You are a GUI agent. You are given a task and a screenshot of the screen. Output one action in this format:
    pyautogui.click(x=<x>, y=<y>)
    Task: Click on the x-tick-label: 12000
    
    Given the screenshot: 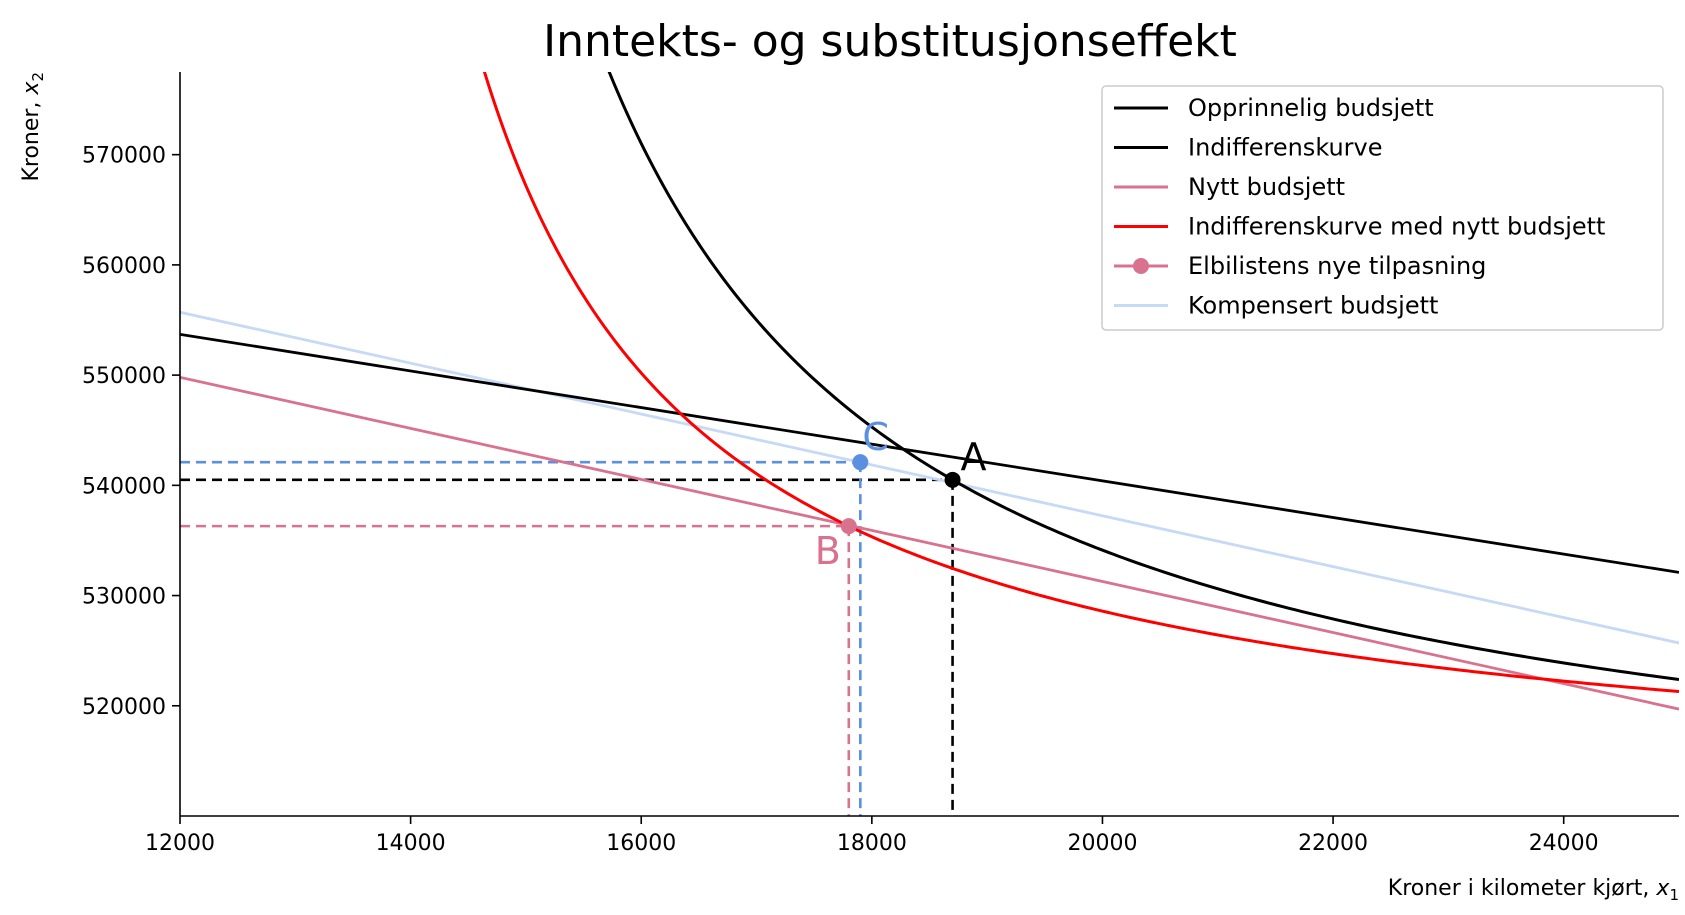 What is the action you would take?
    pyautogui.click(x=180, y=843)
    